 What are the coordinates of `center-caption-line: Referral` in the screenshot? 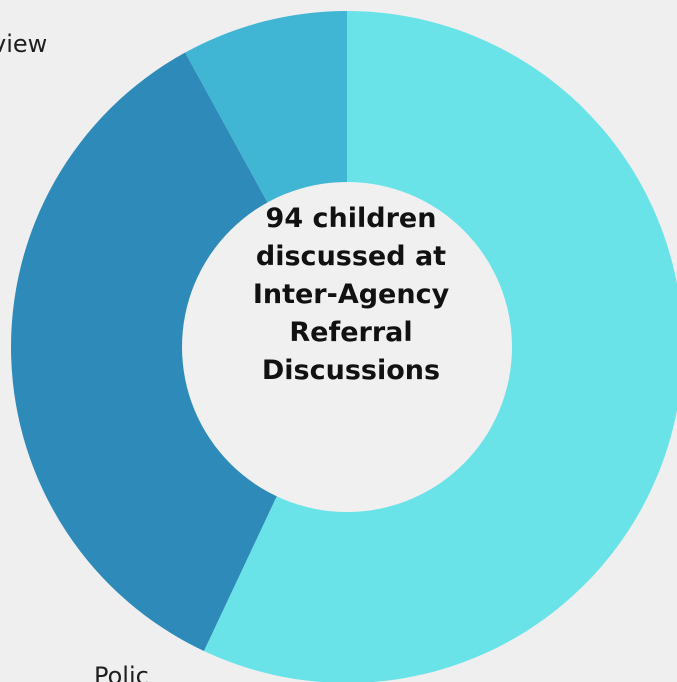 It's located at (351, 332).